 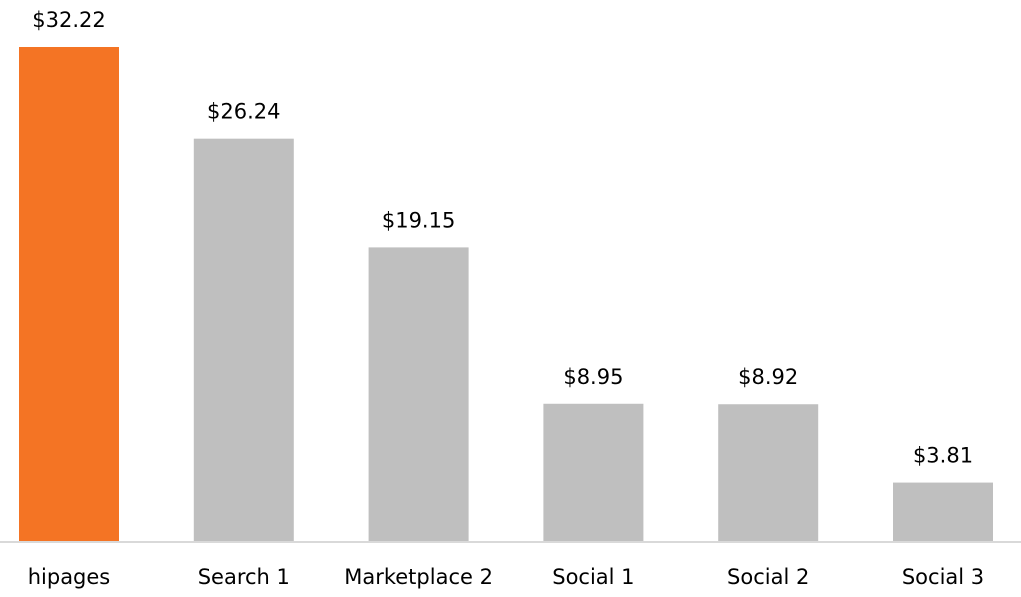 What do you see at coordinates (943, 577) in the screenshot?
I see `x-tick-label: Social 3` at bounding box center [943, 577].